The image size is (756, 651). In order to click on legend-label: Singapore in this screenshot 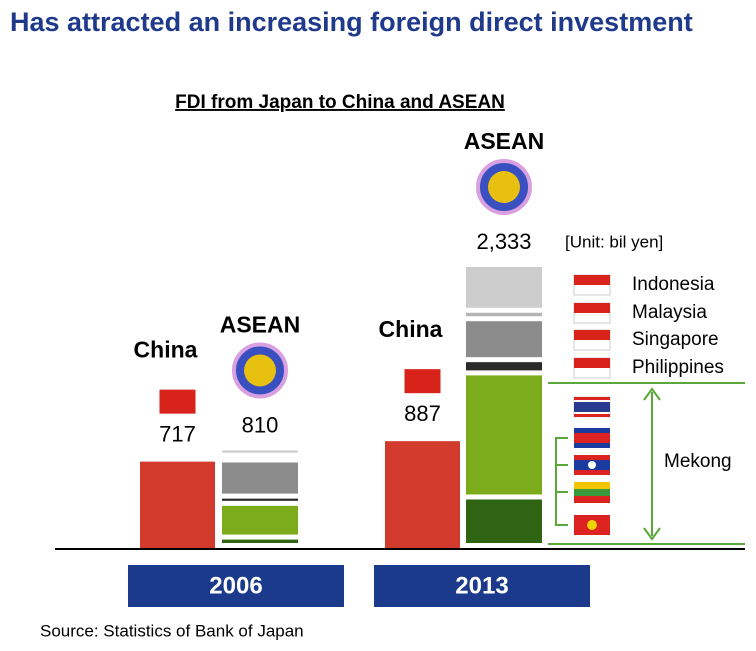, I will do `click(675, 339)`.